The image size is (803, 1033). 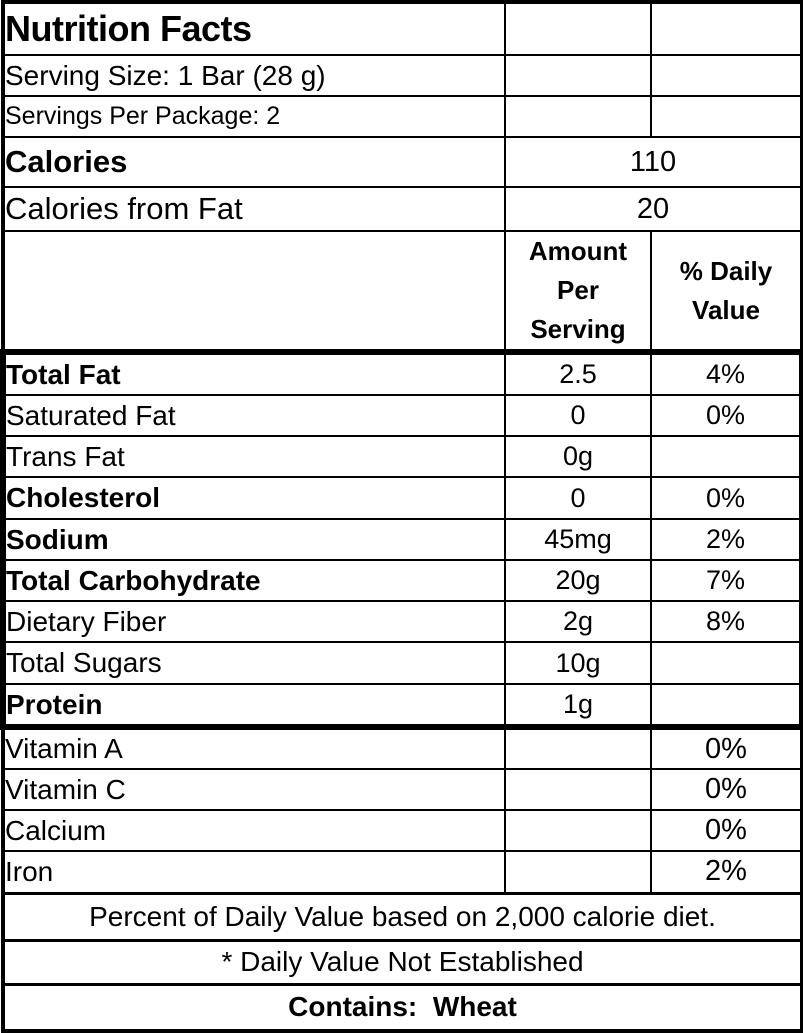 What do you see at coordinates (253, 372) in the screenshot?
I see `nutrient-name: Total Fat` at bounding box center [253, 372].